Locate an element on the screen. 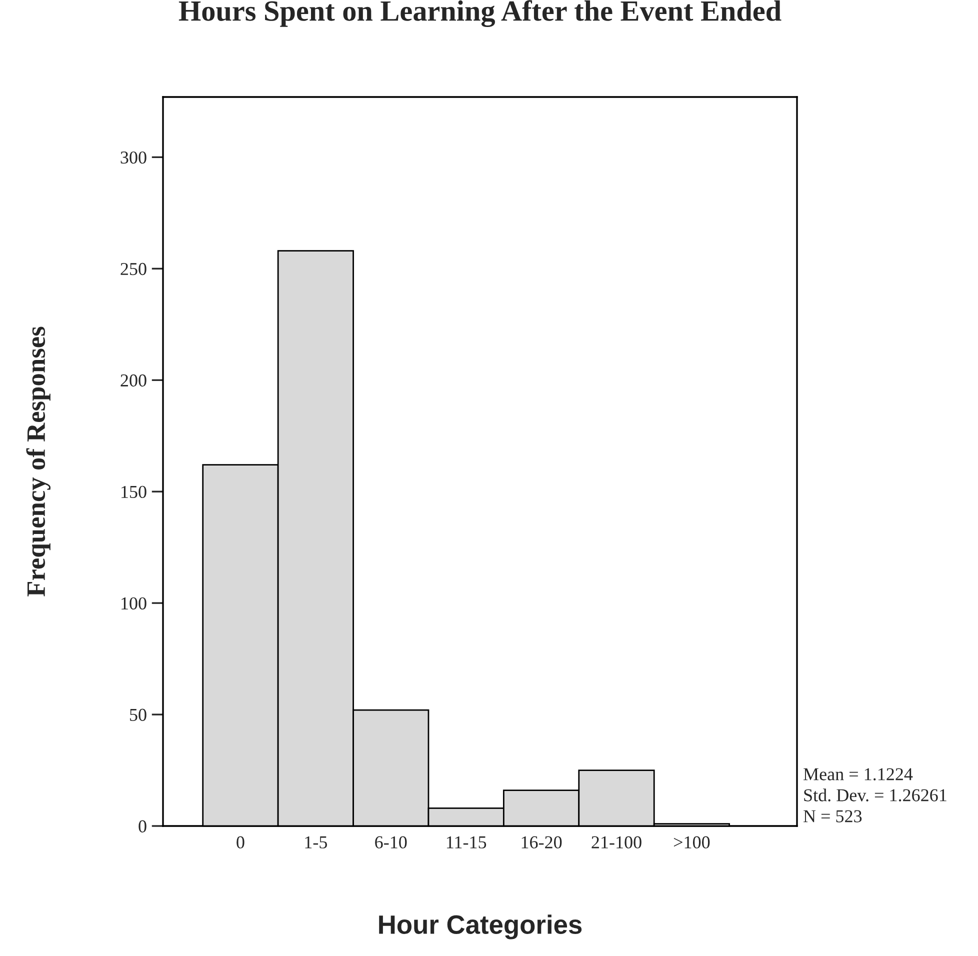 This screenshot has width=978, height=956. chart-title: Hours Spent on Learning After the Event Ended is located at coordinates (480, 14).